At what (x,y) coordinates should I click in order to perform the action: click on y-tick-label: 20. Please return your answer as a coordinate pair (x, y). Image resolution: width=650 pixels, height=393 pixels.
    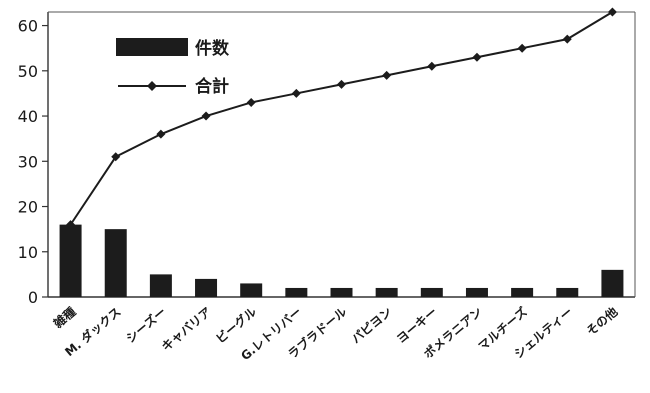
    Looking at the image, I should click on (28, 207).